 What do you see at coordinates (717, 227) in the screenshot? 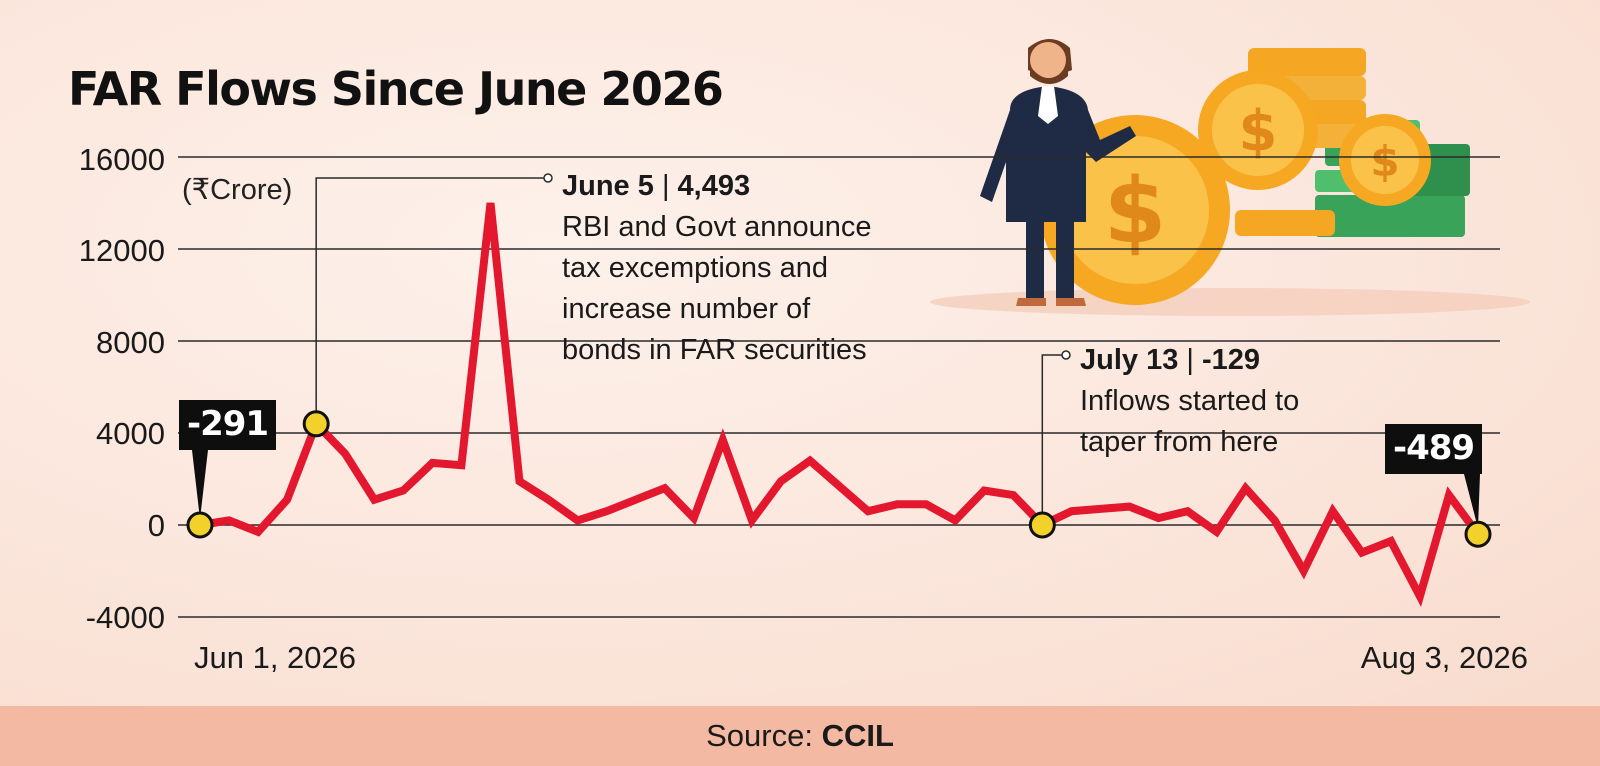
I see `june-annotation-line: RBI and Govt announce` at bounding box center [717, 227].